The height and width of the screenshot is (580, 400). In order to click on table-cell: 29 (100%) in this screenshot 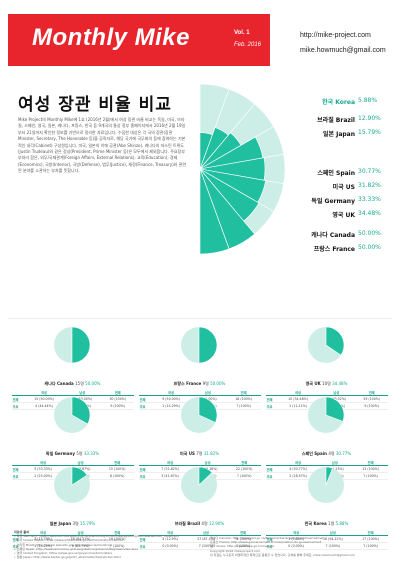, I will do `click(371, 399)`.